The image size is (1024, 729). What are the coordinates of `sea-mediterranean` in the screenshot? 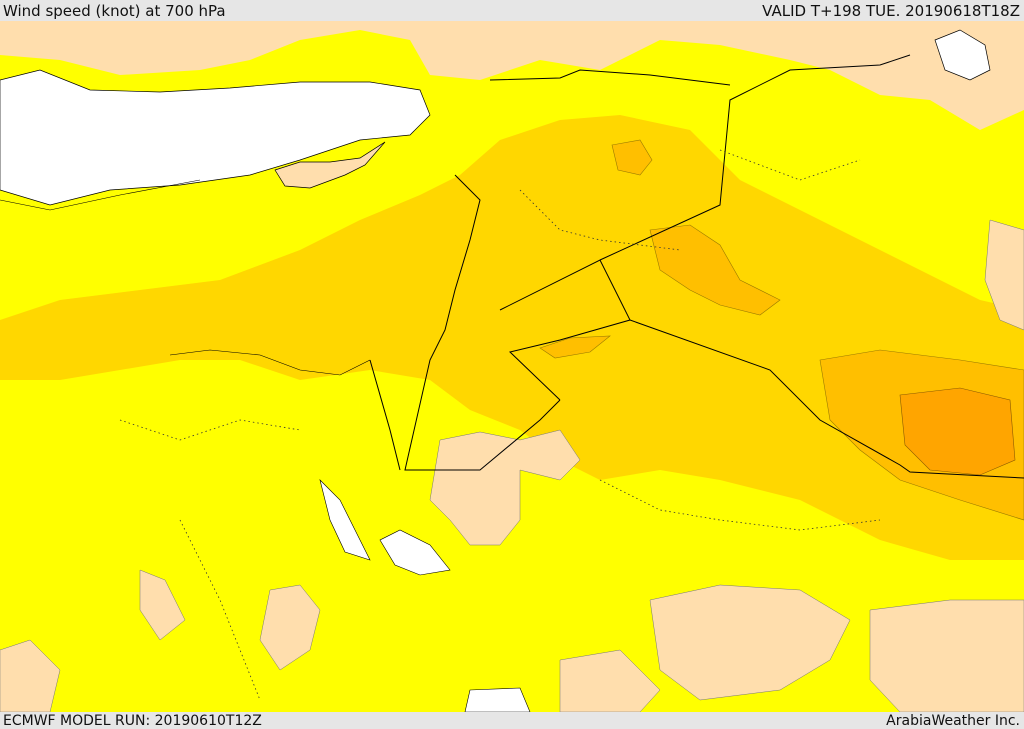 It's located at (215, 137).